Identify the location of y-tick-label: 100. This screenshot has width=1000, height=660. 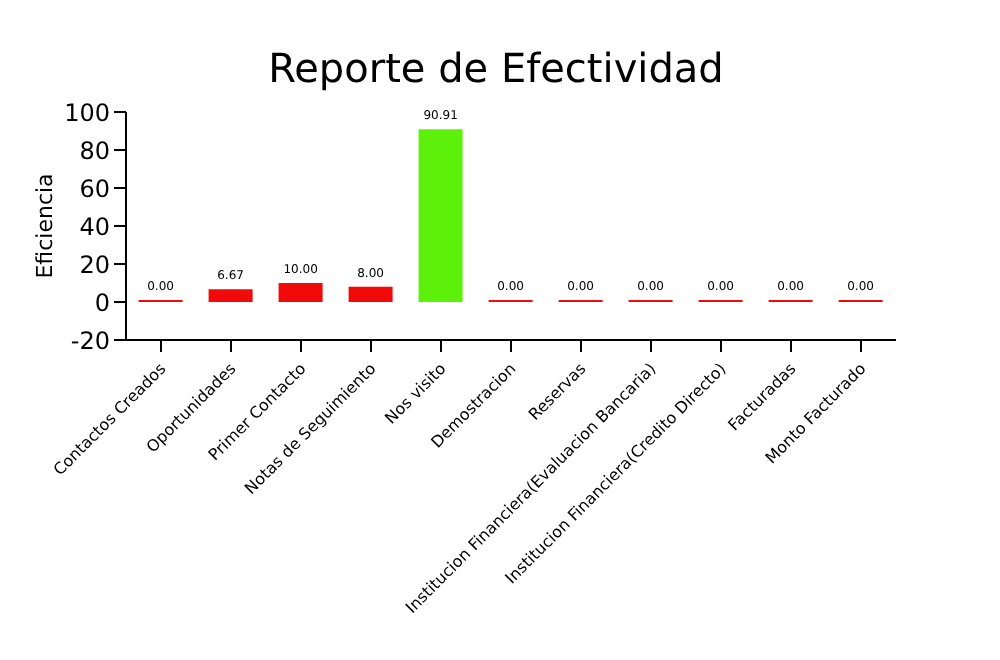
(87, 112).